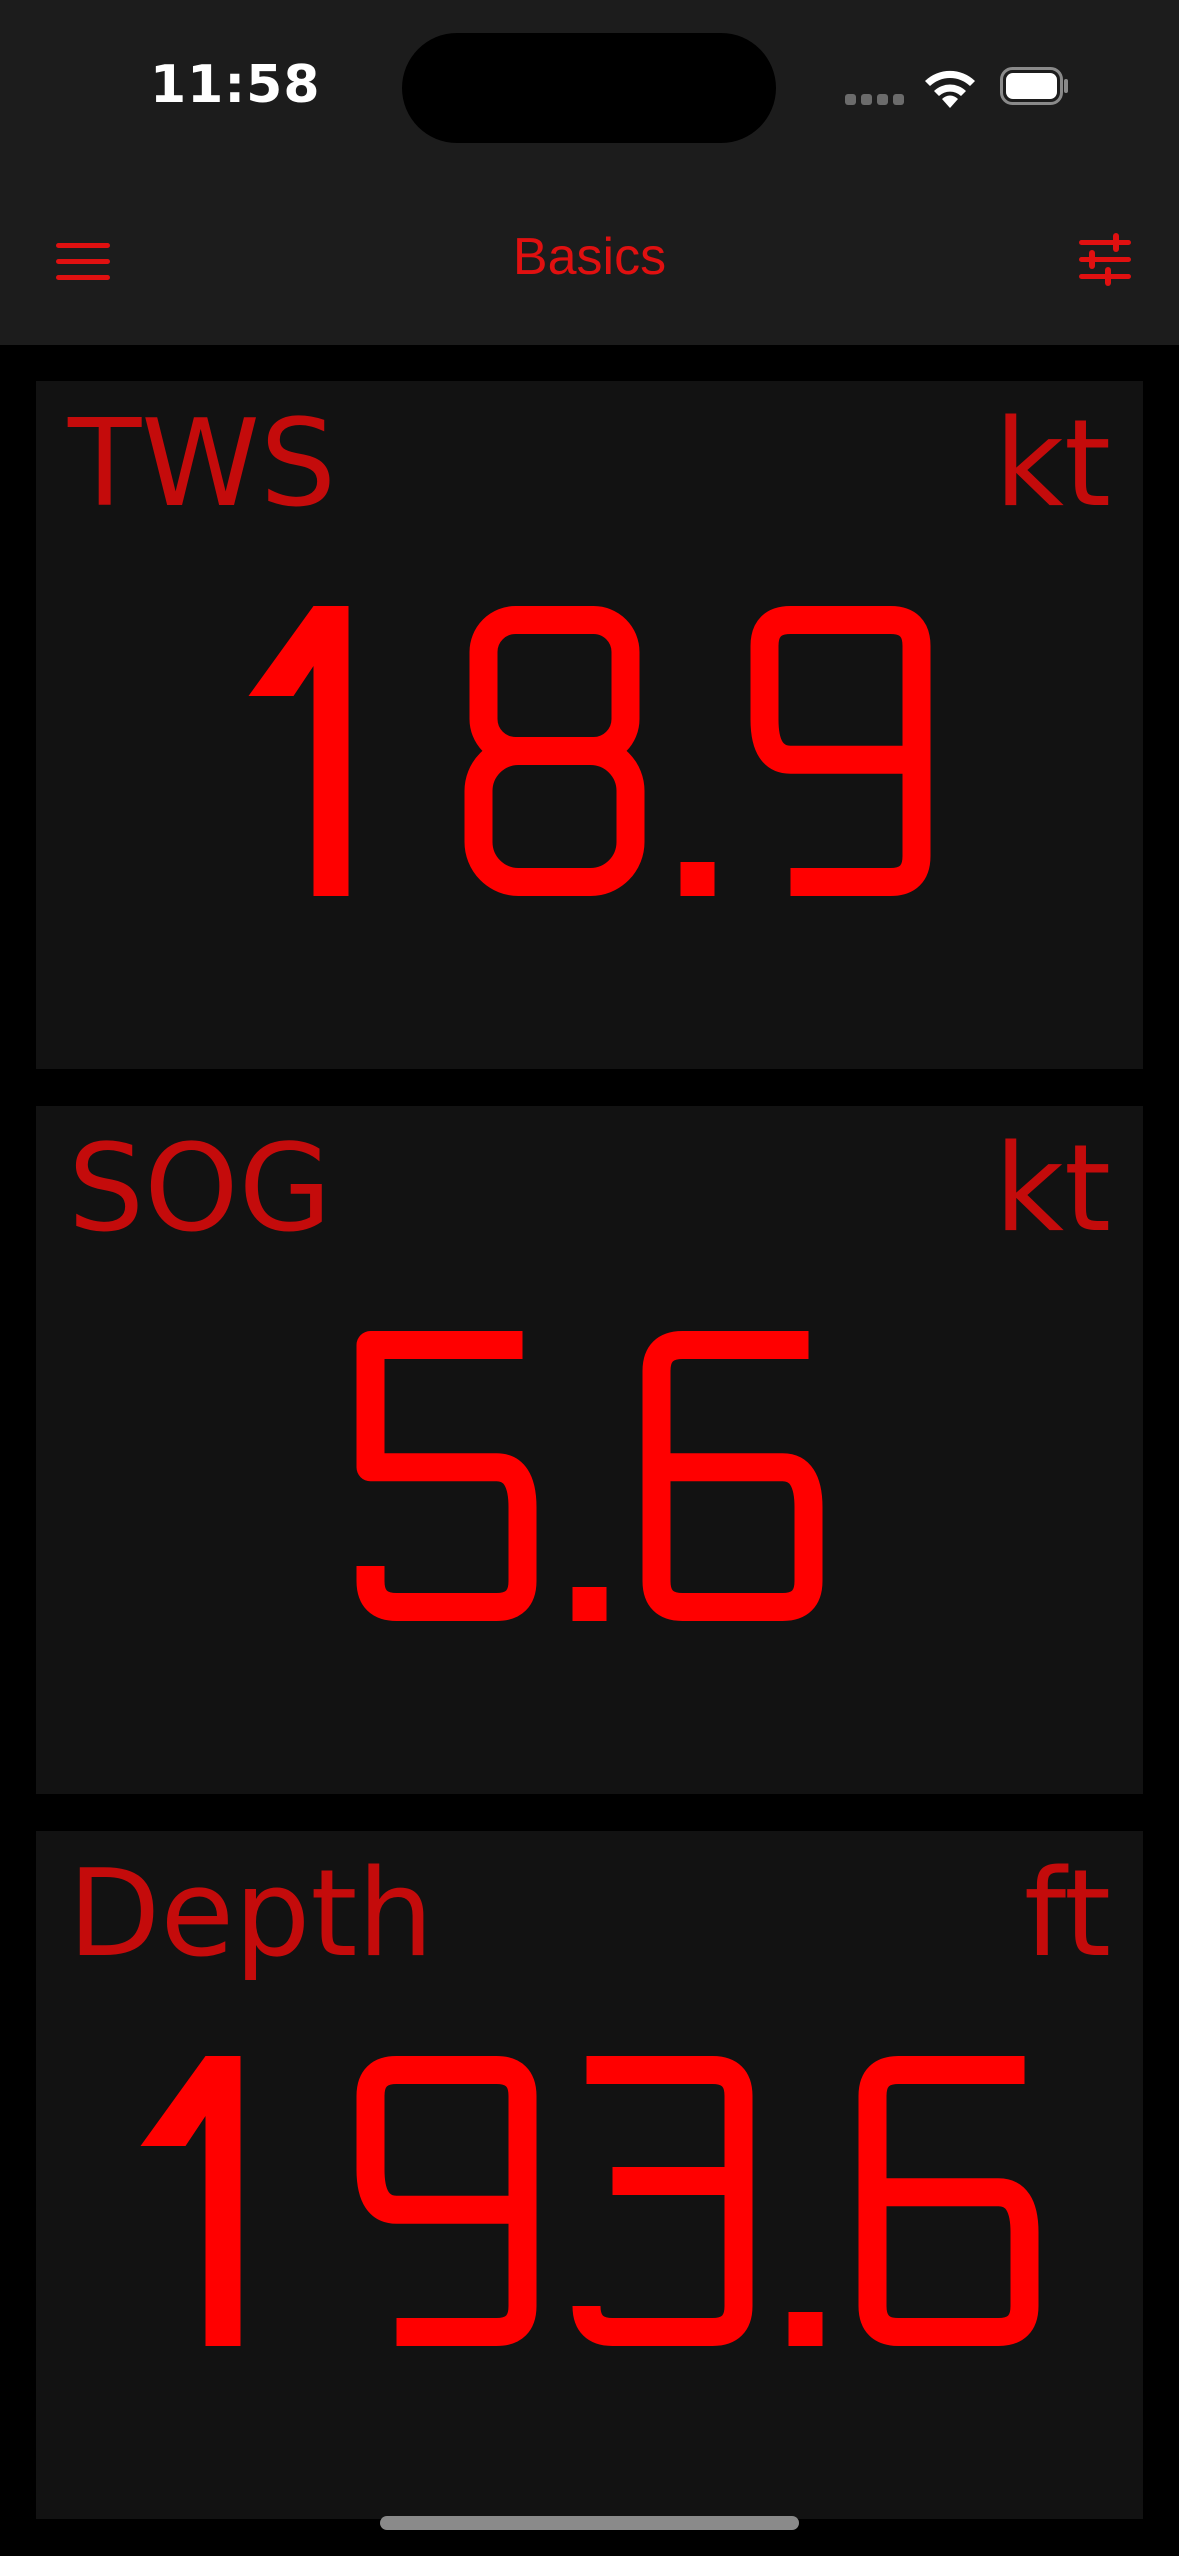  What do you see at coordinates (875, 101) in the screenshot?
I see `cellular-signal-icon` at bounding box center [875, 101].